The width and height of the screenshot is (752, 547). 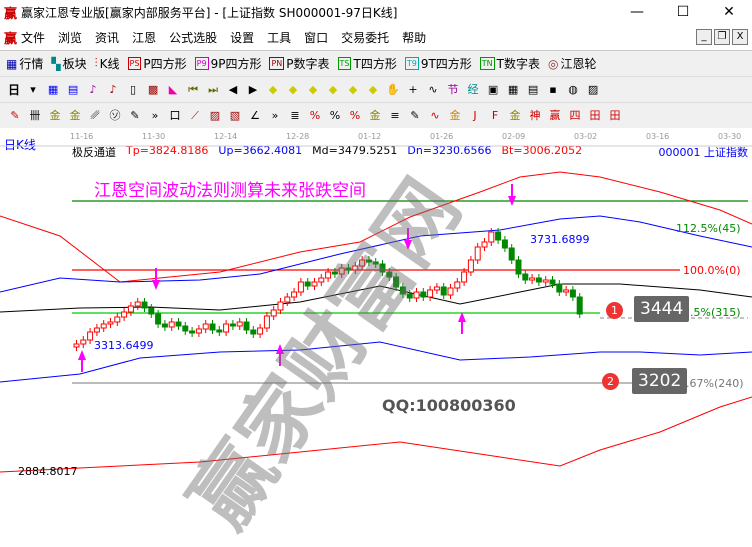 What do you see at coordinates (173, 89) in the screenshot?
I see `tool-icon: ◣` at bounding box center [173, 89].